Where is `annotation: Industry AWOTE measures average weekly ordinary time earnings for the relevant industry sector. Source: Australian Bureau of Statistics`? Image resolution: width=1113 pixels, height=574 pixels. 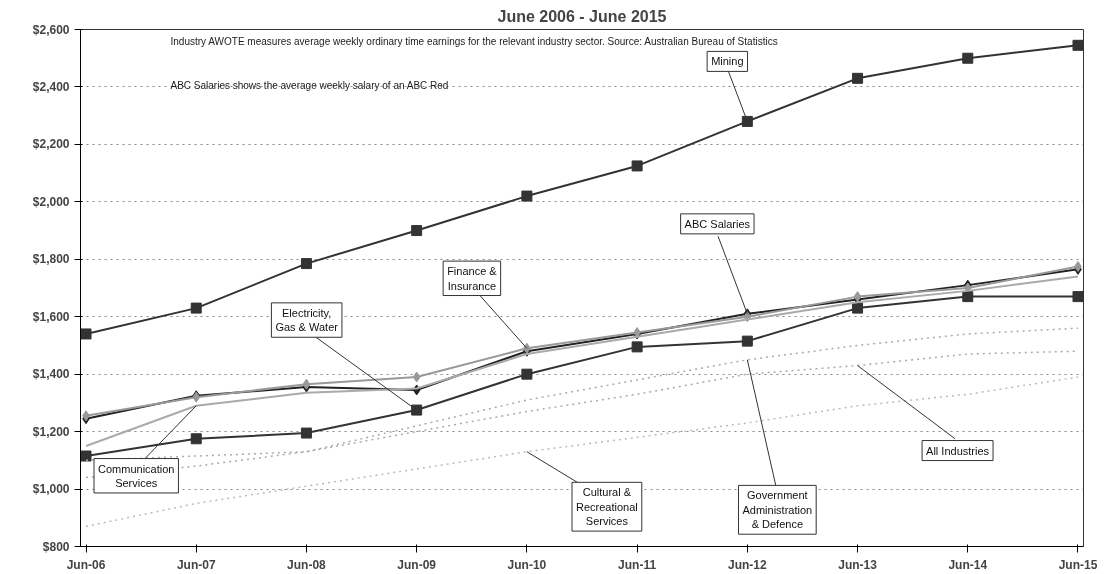
annotation: Industry AWOTE measures average weekly ordinary time earnings for the relevant industry sector. Source: Australian Bureau of Statistics is located at coordinates (474, 41).